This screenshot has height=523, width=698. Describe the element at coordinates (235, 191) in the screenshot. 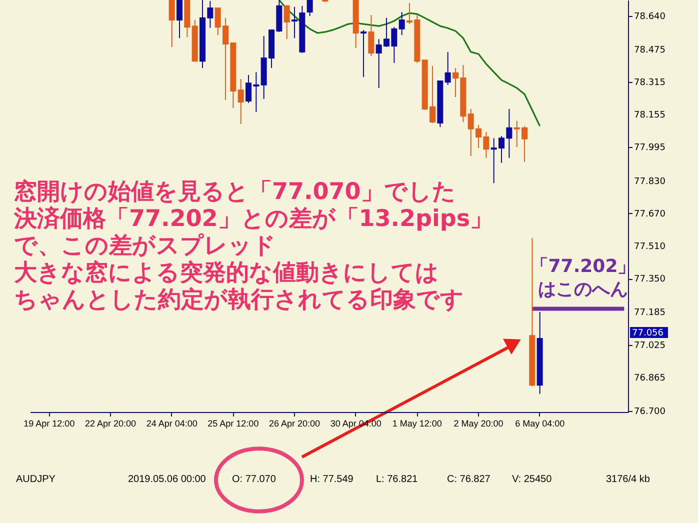

I see `annotation: 窓開けの始値を見ると「77.070」でした` at that location.